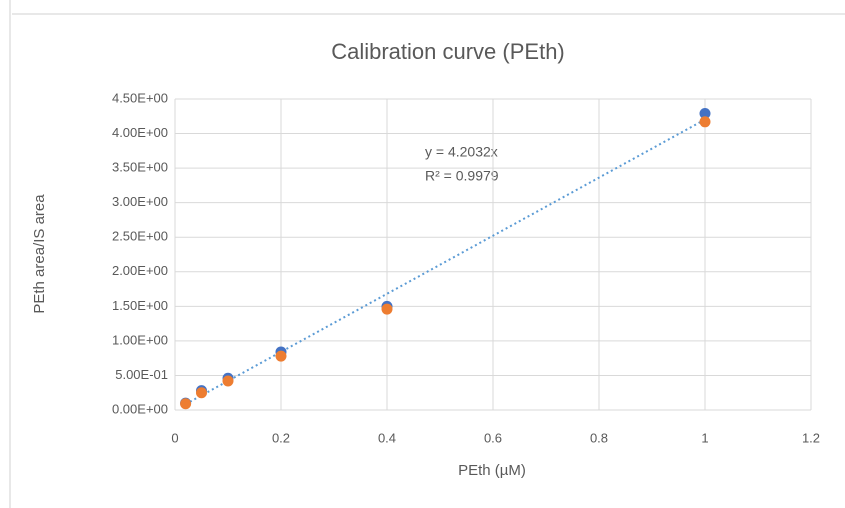 Image resolution: width=845 pixels, height=508 pixels. Describe the element at coordinates (140, 201) in the screenshot. I see `y-tick-label: 3.00E+00` at that location.